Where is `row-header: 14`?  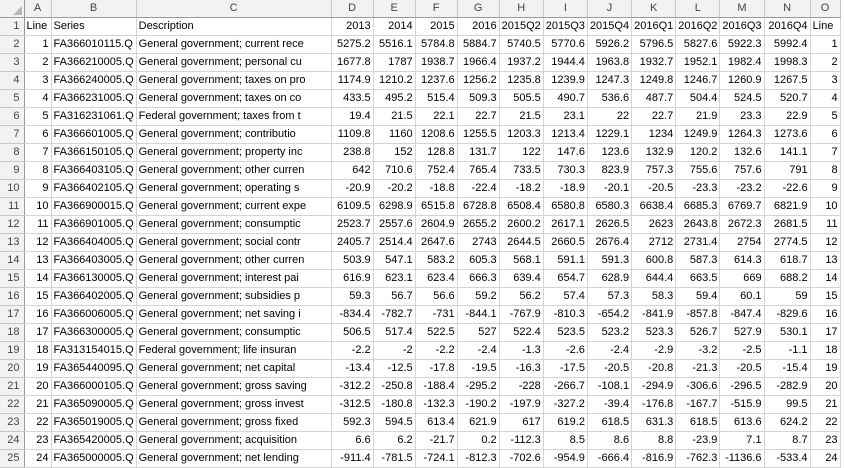 row-header: 14 is located at coordinates (12, 260).